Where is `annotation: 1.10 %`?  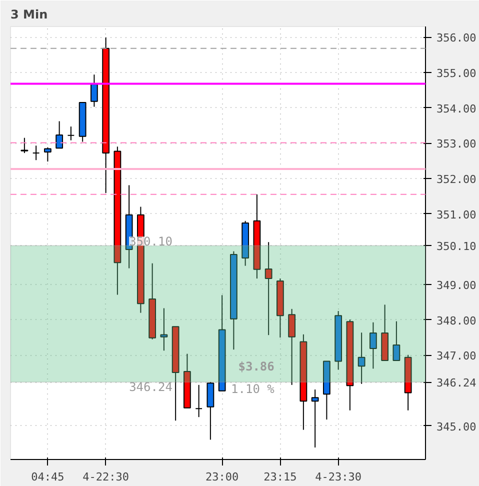 annotation: 1.10 % is located at coordinates (253, 389).